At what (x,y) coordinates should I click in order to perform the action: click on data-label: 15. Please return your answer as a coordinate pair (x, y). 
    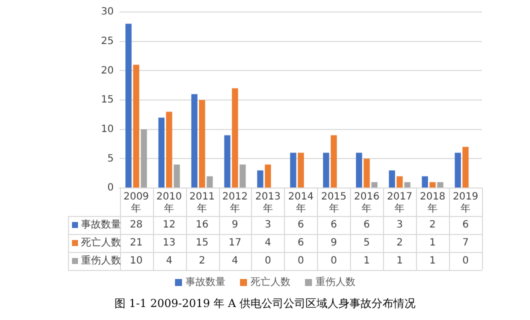
    Looking at the image, I should click on (202, 243).